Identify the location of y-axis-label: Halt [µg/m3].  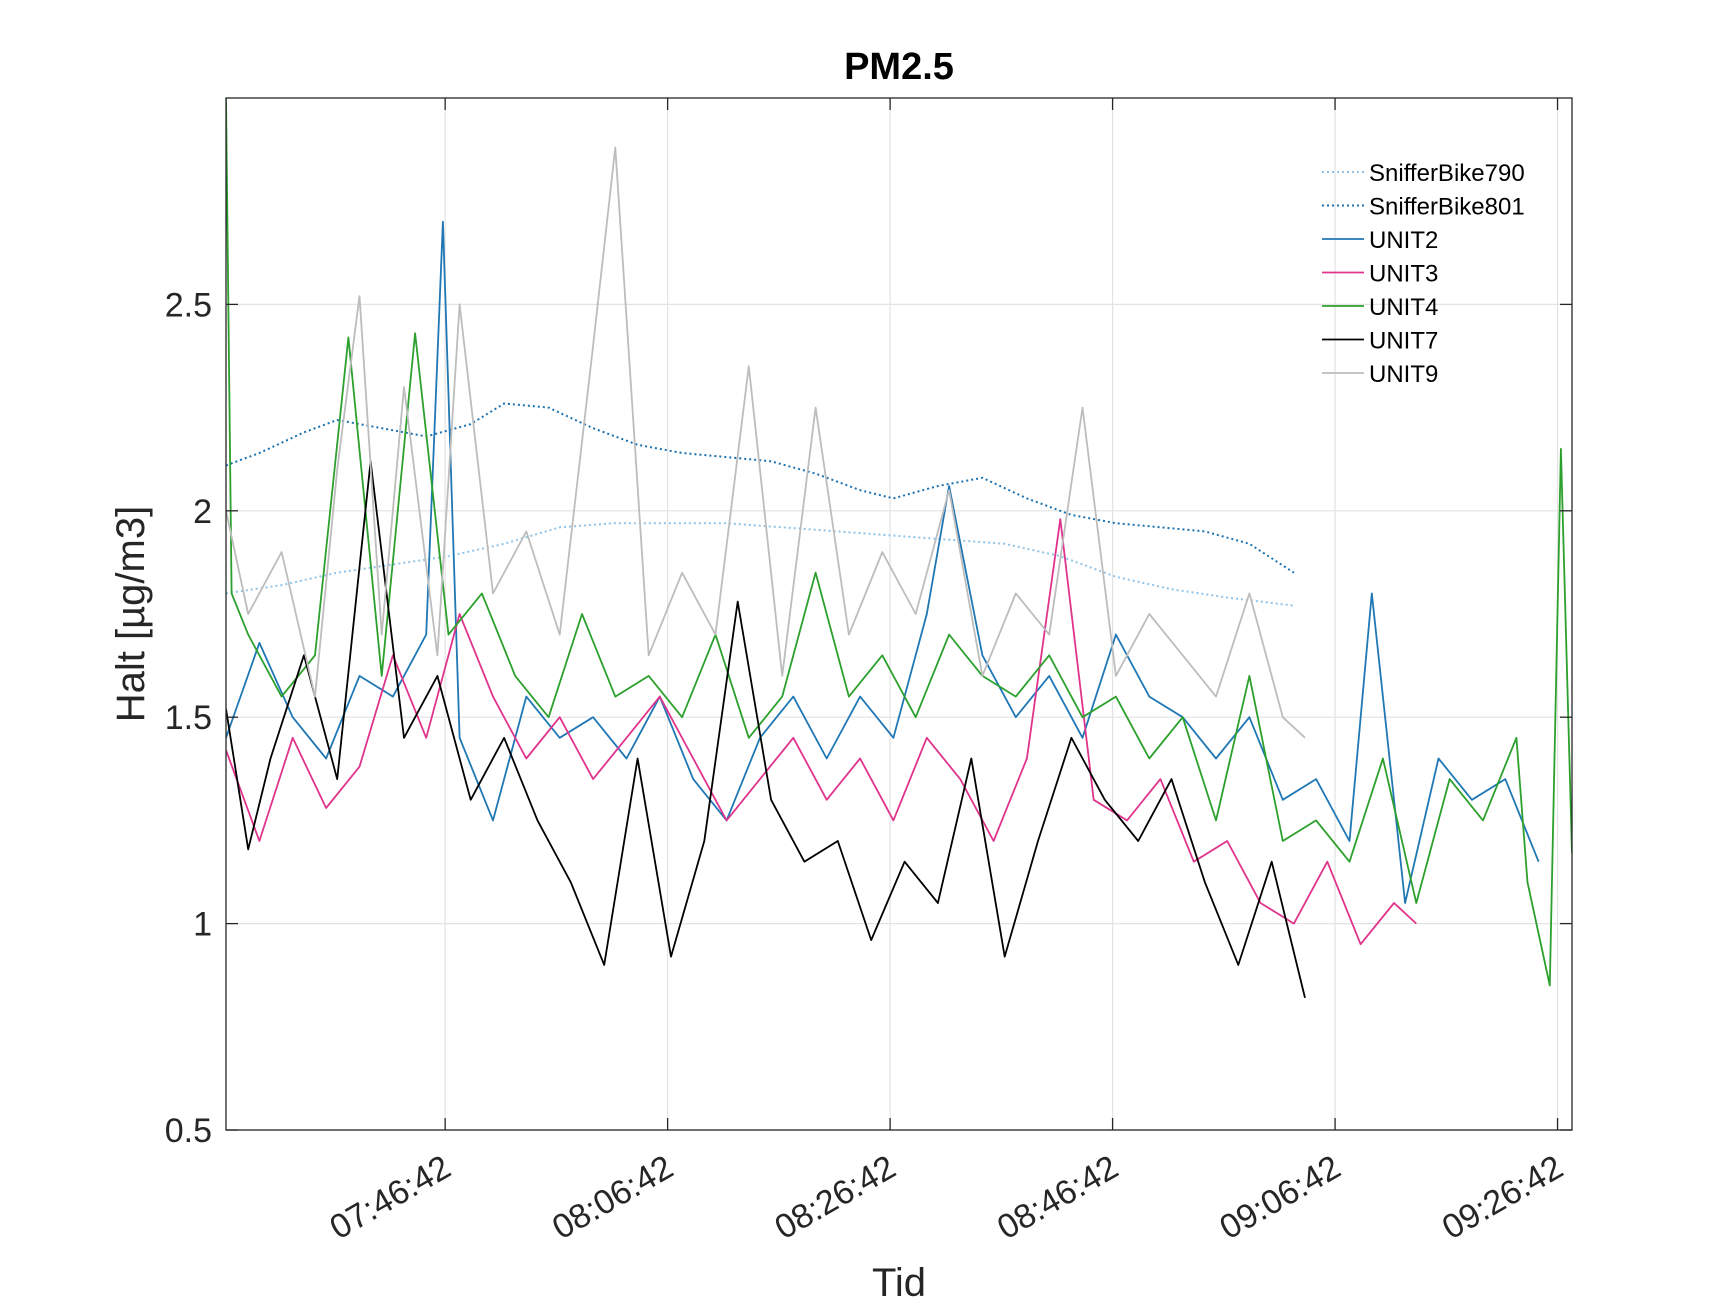
(131, 614).